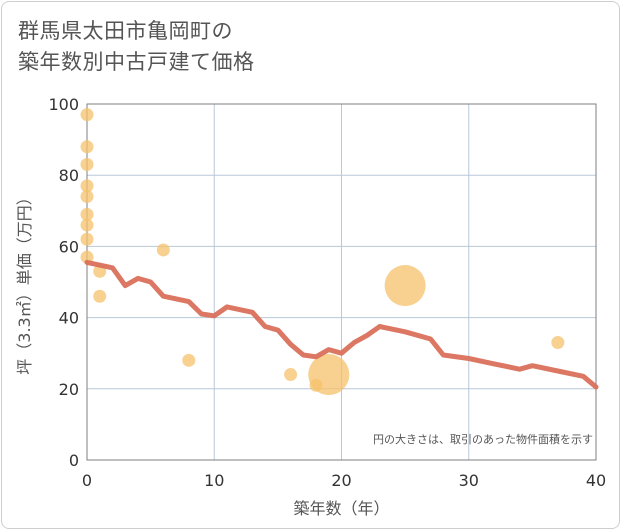 This screenshot has width=621, height=530. Describe the element at coordinates (136, 47) in the screenshot. I see `chart-title: 群馬県太田市亀岡町の 築年数別中古戸建て価格` at that location.